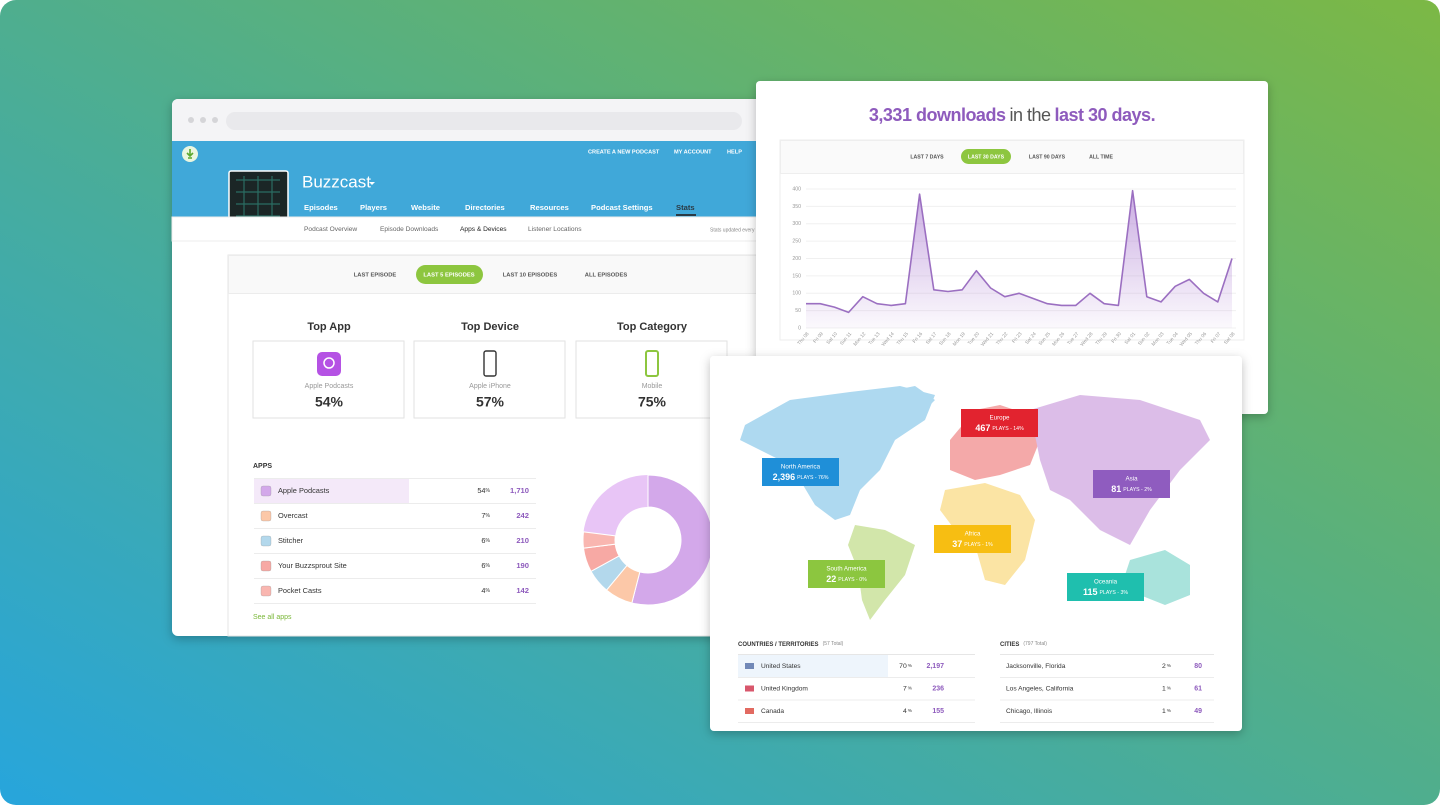 The height and width of the screenshot is (805, 1440). I want to click on nav-tab: Episodes, so click(321, 207).